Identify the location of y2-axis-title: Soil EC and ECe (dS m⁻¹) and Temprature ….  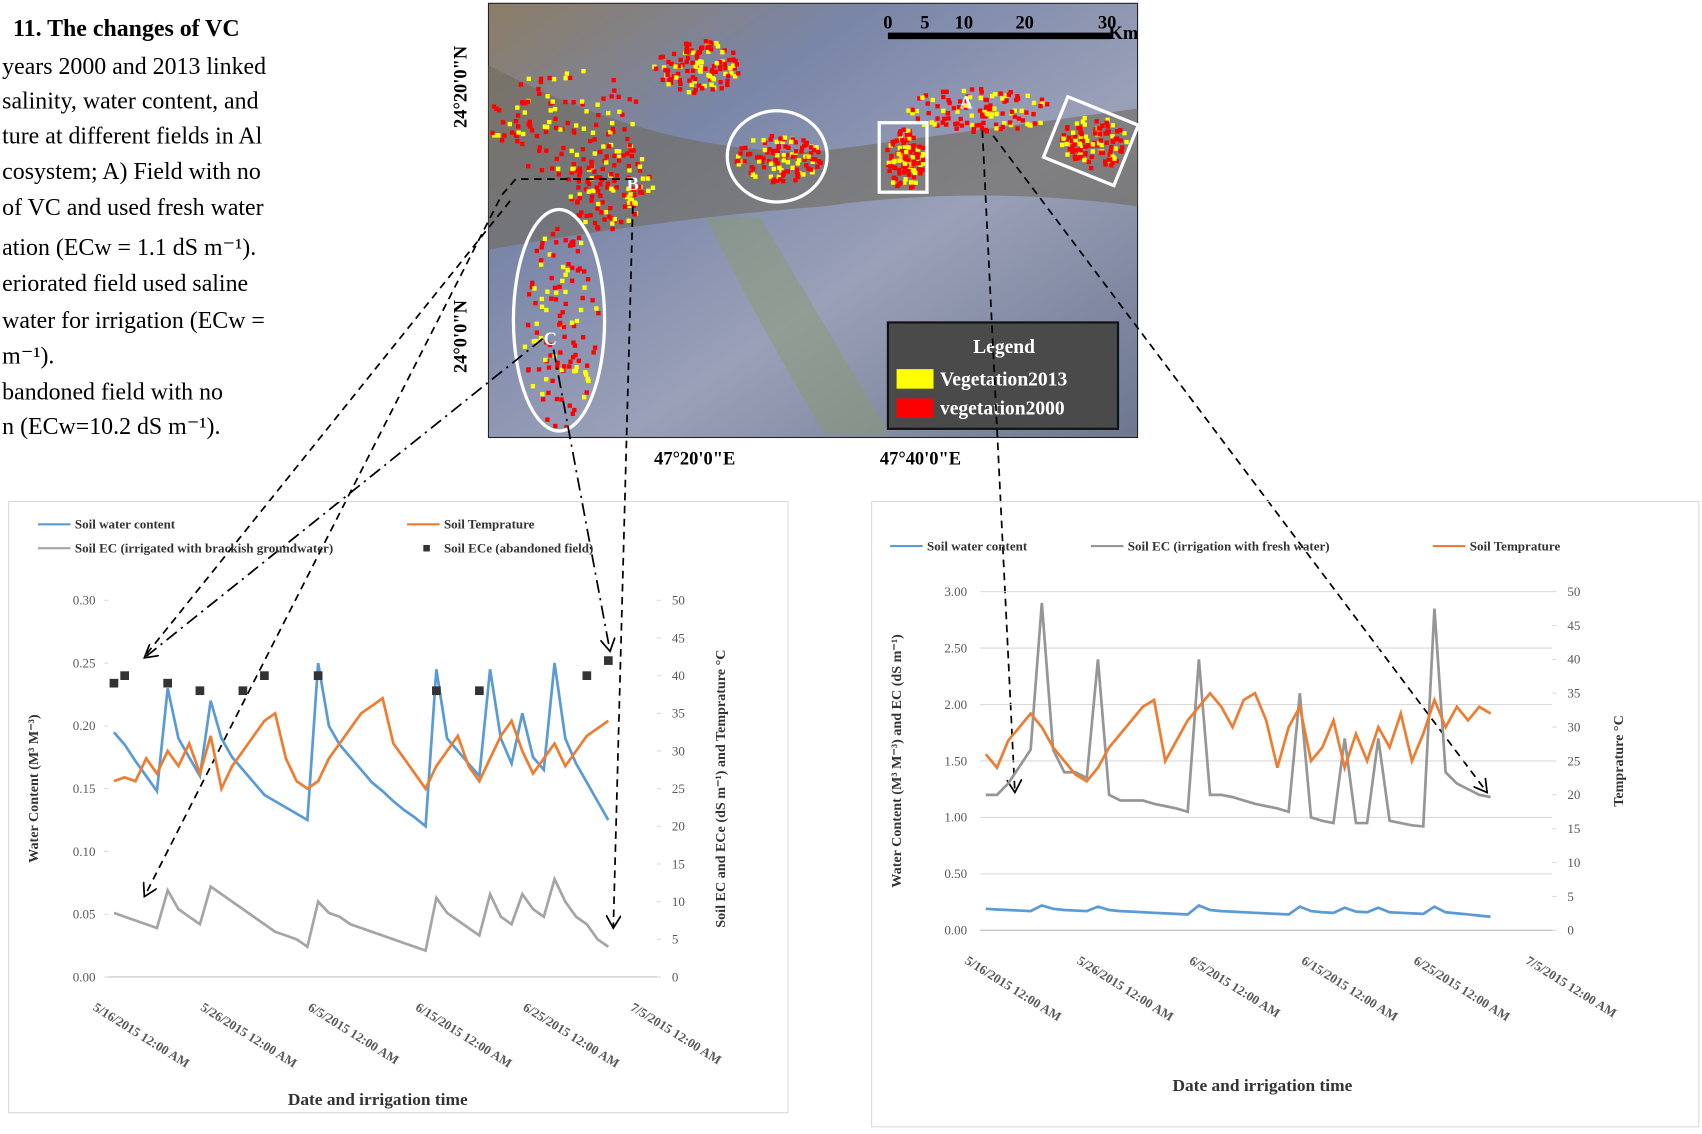
(721, 789).